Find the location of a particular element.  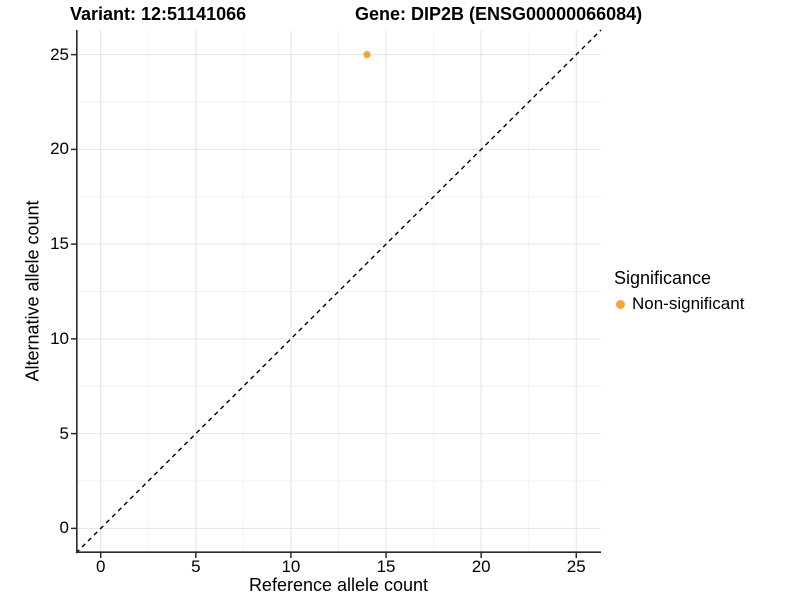

legend: Significance Non-significant is located at coordinates (679, 291).